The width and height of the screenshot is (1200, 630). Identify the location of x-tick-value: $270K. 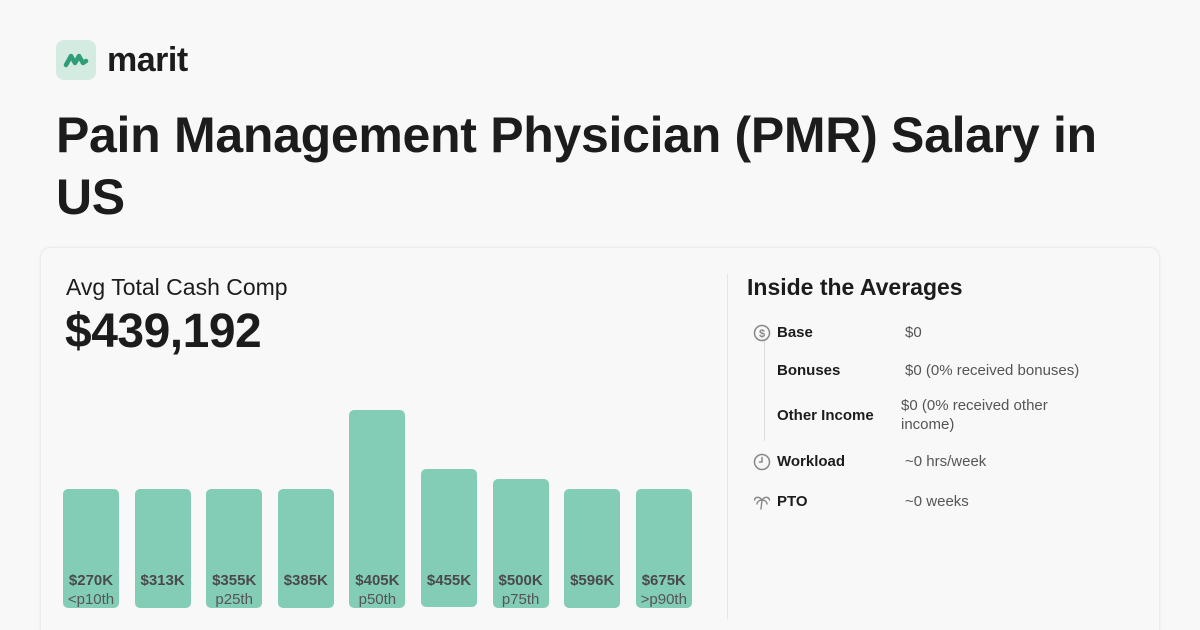
(91, 580).